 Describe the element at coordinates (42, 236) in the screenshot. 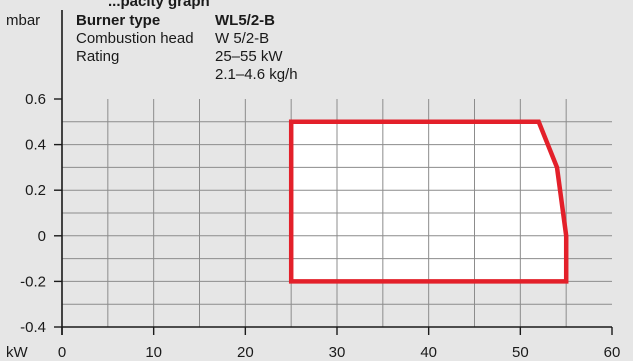

I see `y-tick-label: 0` at that location.